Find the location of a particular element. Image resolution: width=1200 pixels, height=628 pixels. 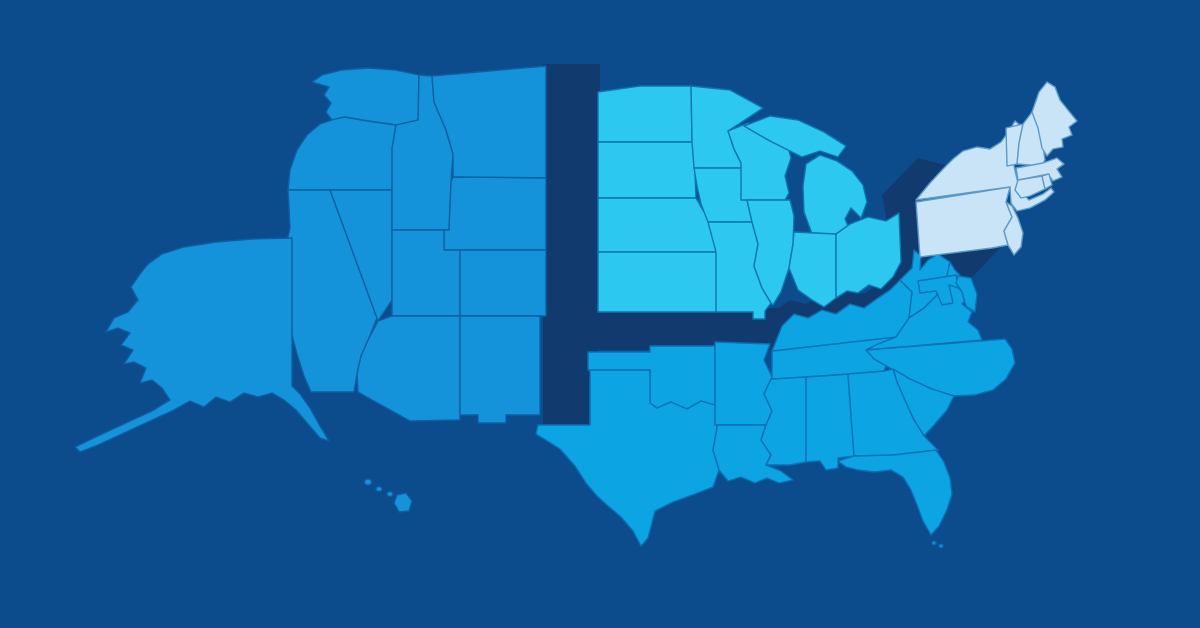

region-midwest is located at coordinates (749, 202).